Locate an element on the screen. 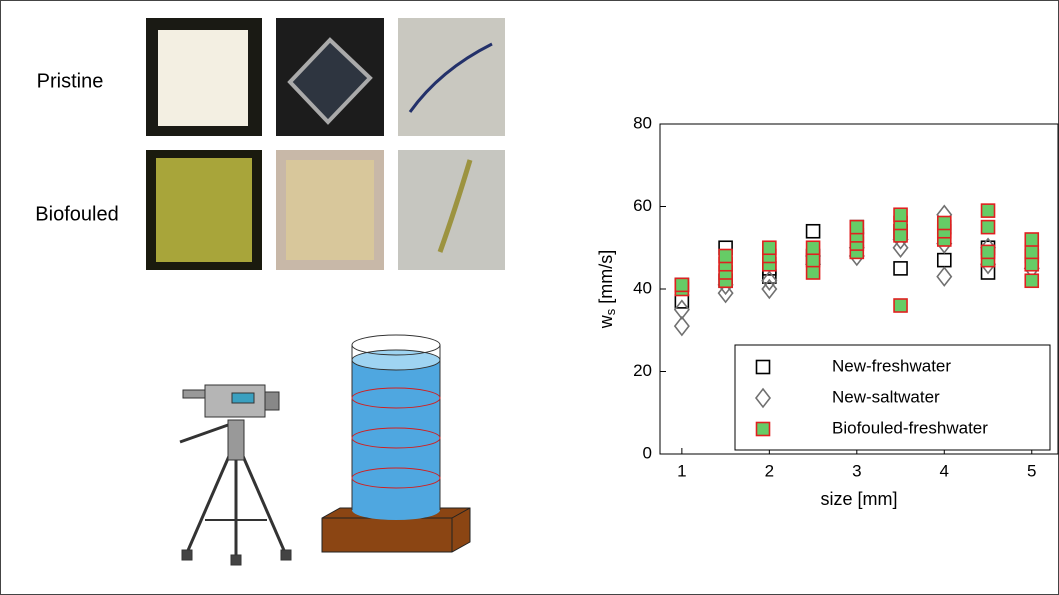 The height and width of the screenshot is (595, 1059). tank-illustration is located at coordinates (396, 443).